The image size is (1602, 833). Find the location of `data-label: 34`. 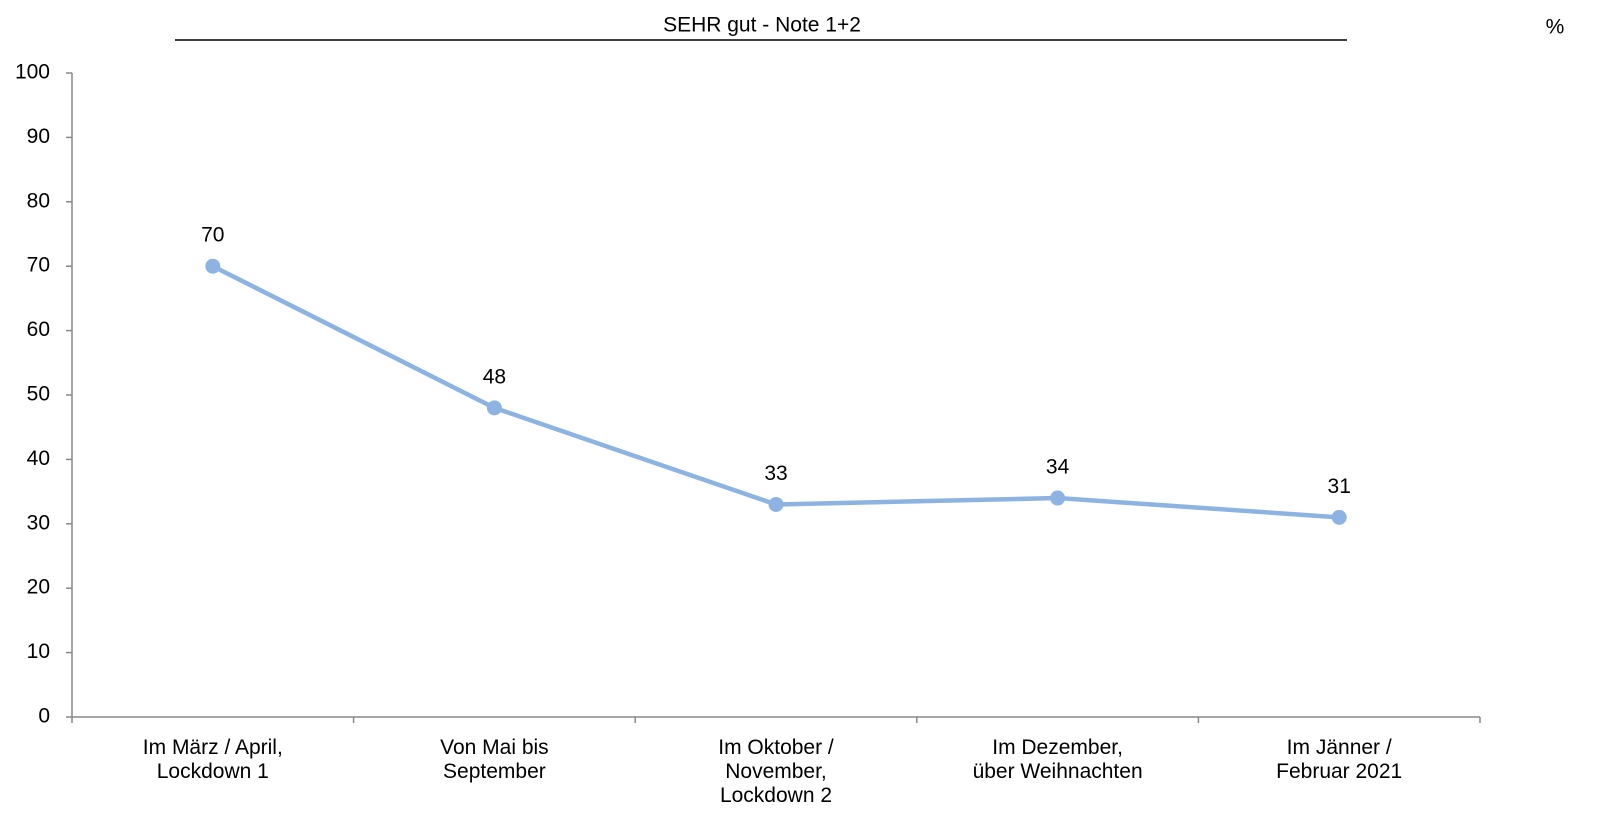

data-label: 34 is located at coordinates (1058, 467).